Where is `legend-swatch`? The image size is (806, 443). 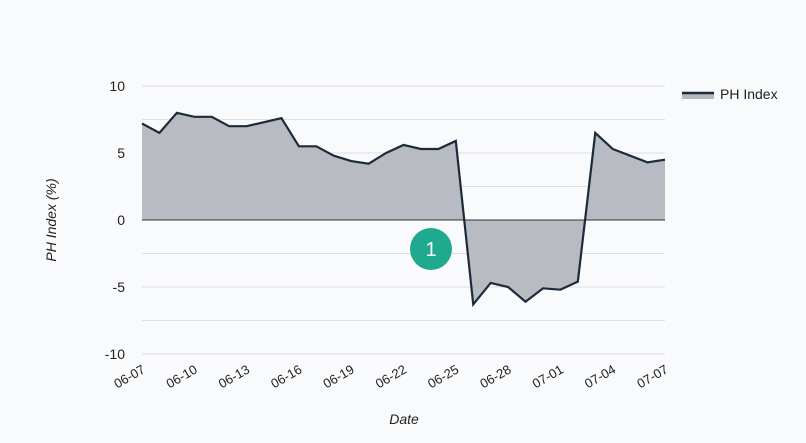
legend-swatch is located at coordinates (698, 96).